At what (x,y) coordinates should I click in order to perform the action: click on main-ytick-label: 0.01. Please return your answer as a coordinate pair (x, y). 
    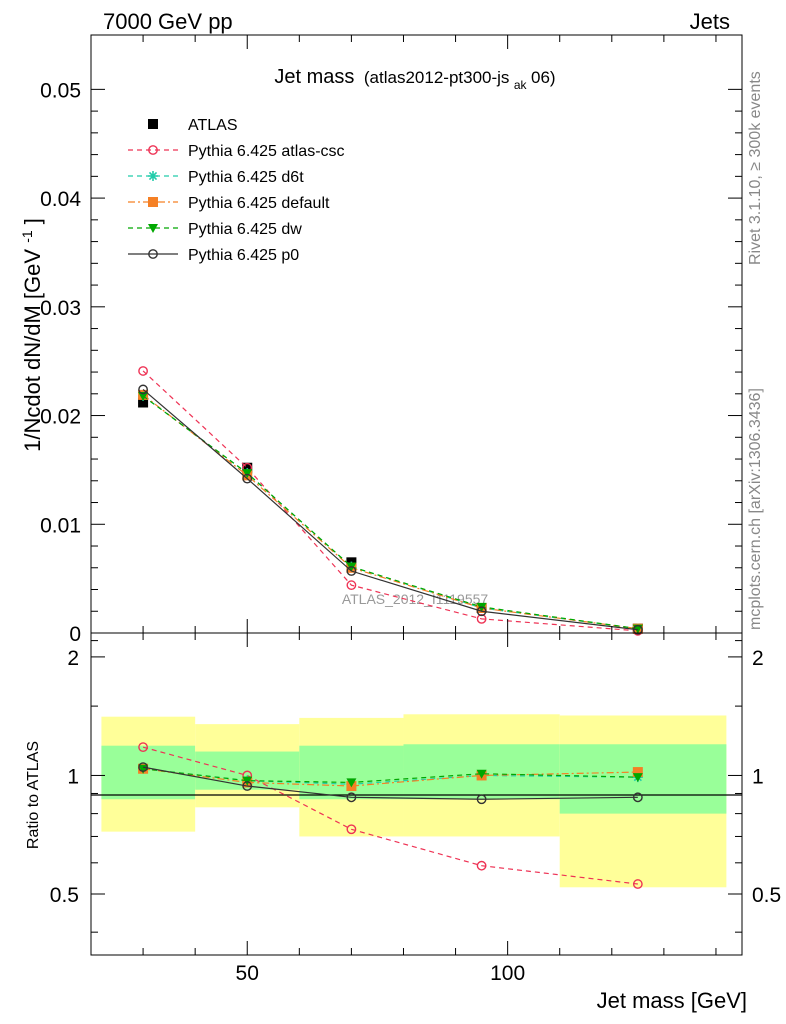
    Looking at the image, I should click on (60, 525).